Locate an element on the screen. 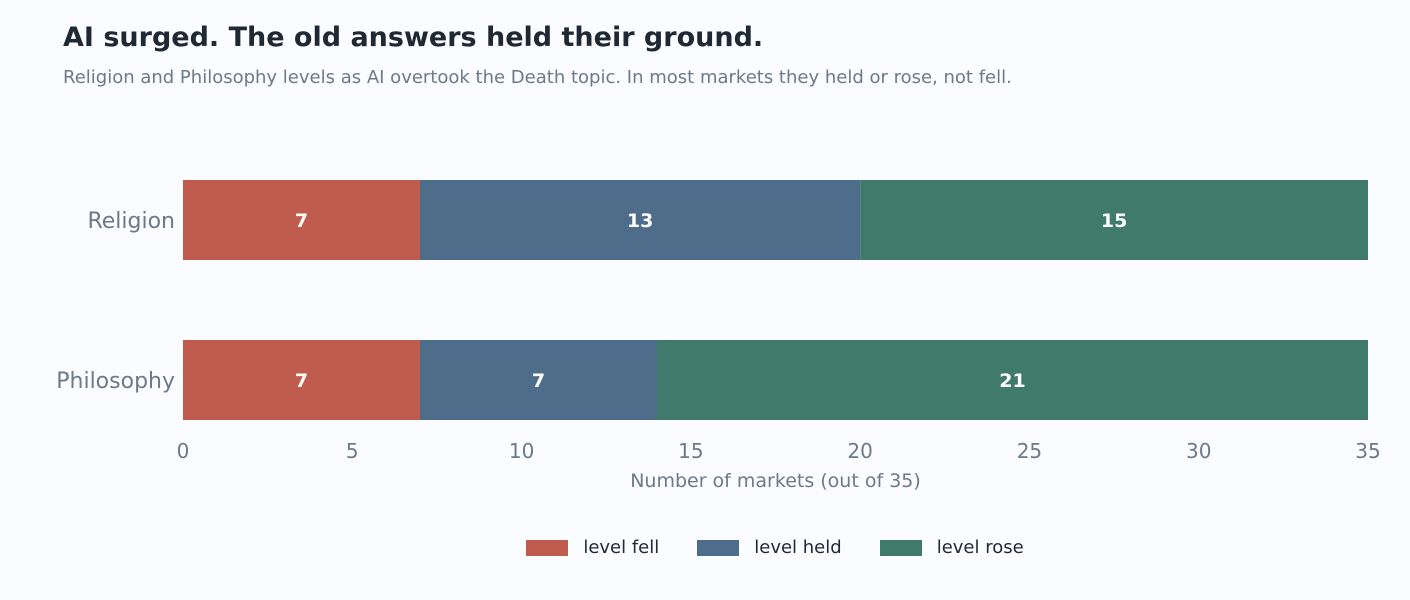 Image resolution: width=1410 pixels, height=600 pixels. category-label-philosophy: Philosophy is located at coordinates (115, 381).